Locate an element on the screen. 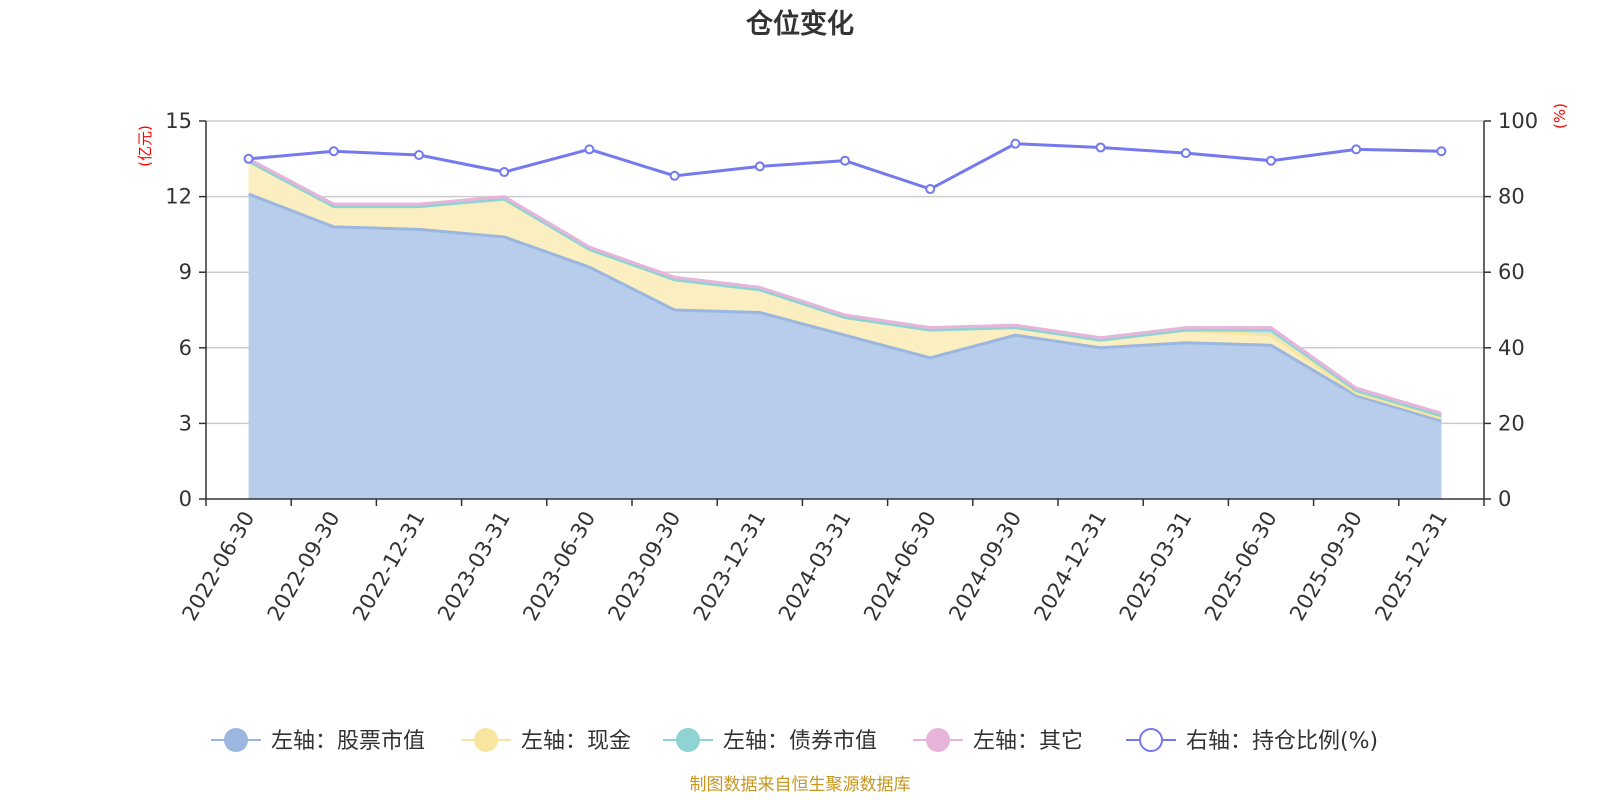 Image resolution: width=1600 pixels, height=800 pixels. holding-ratio-line is located at coordinates (845, 166).